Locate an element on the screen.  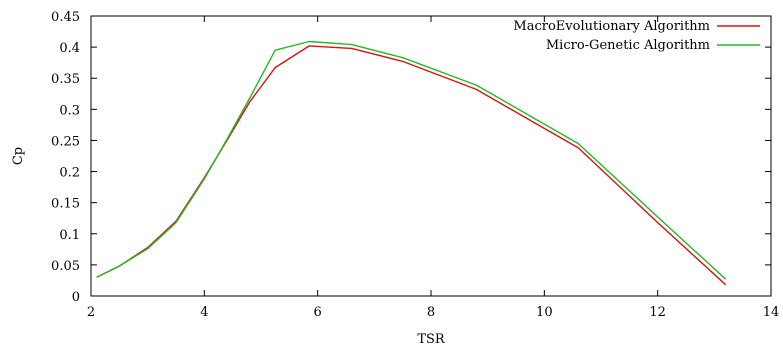
x-tick-label: 12 is located at coordinates (657, 312).